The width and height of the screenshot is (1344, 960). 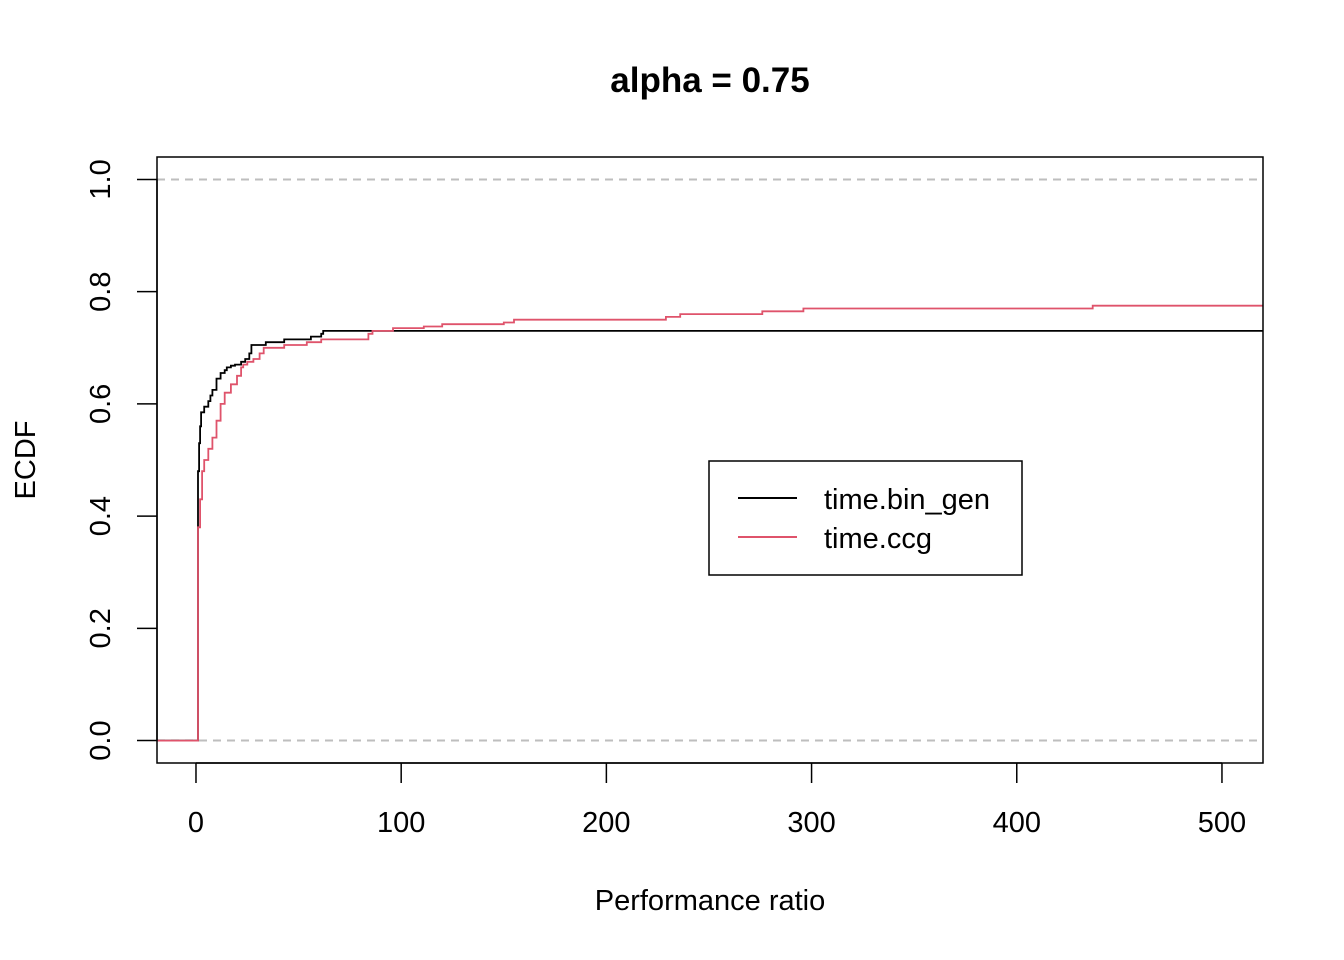 I want to click on y-tick-label: 0.4, so click(x=101, y=516).